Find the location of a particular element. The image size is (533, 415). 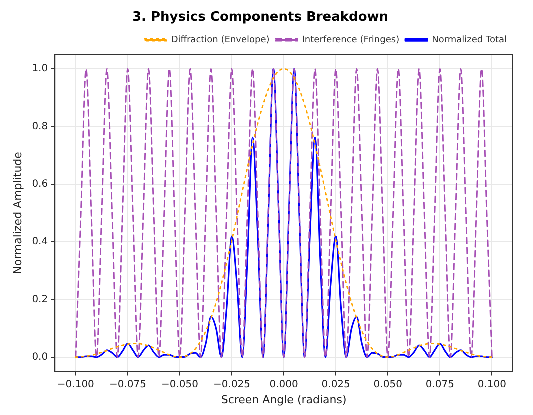

x-tick-label: −0.075 is located at coordinates (127, 384).